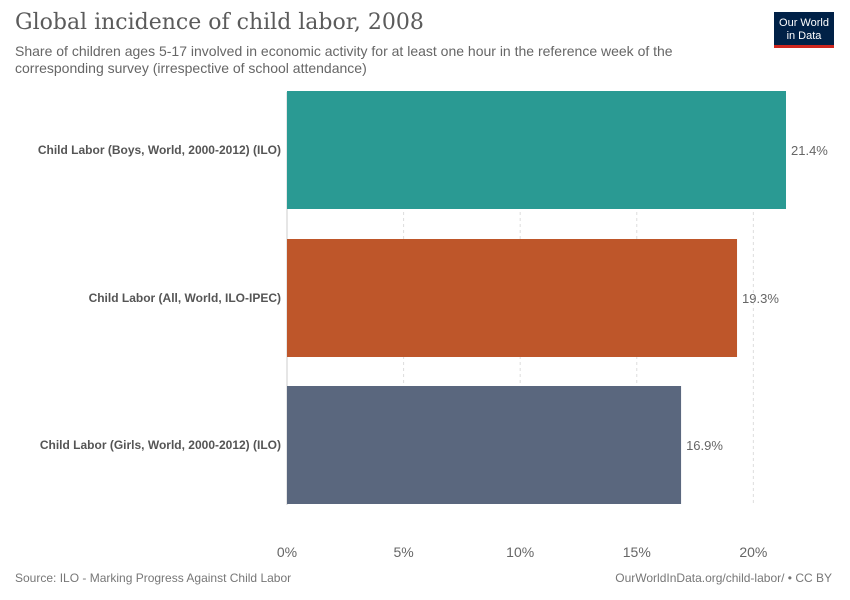 This screenshot has height=600, width=850. Describe the element at coordinates (704, 445) in the screenshot. I see `data-label: 16.9%` at that location.